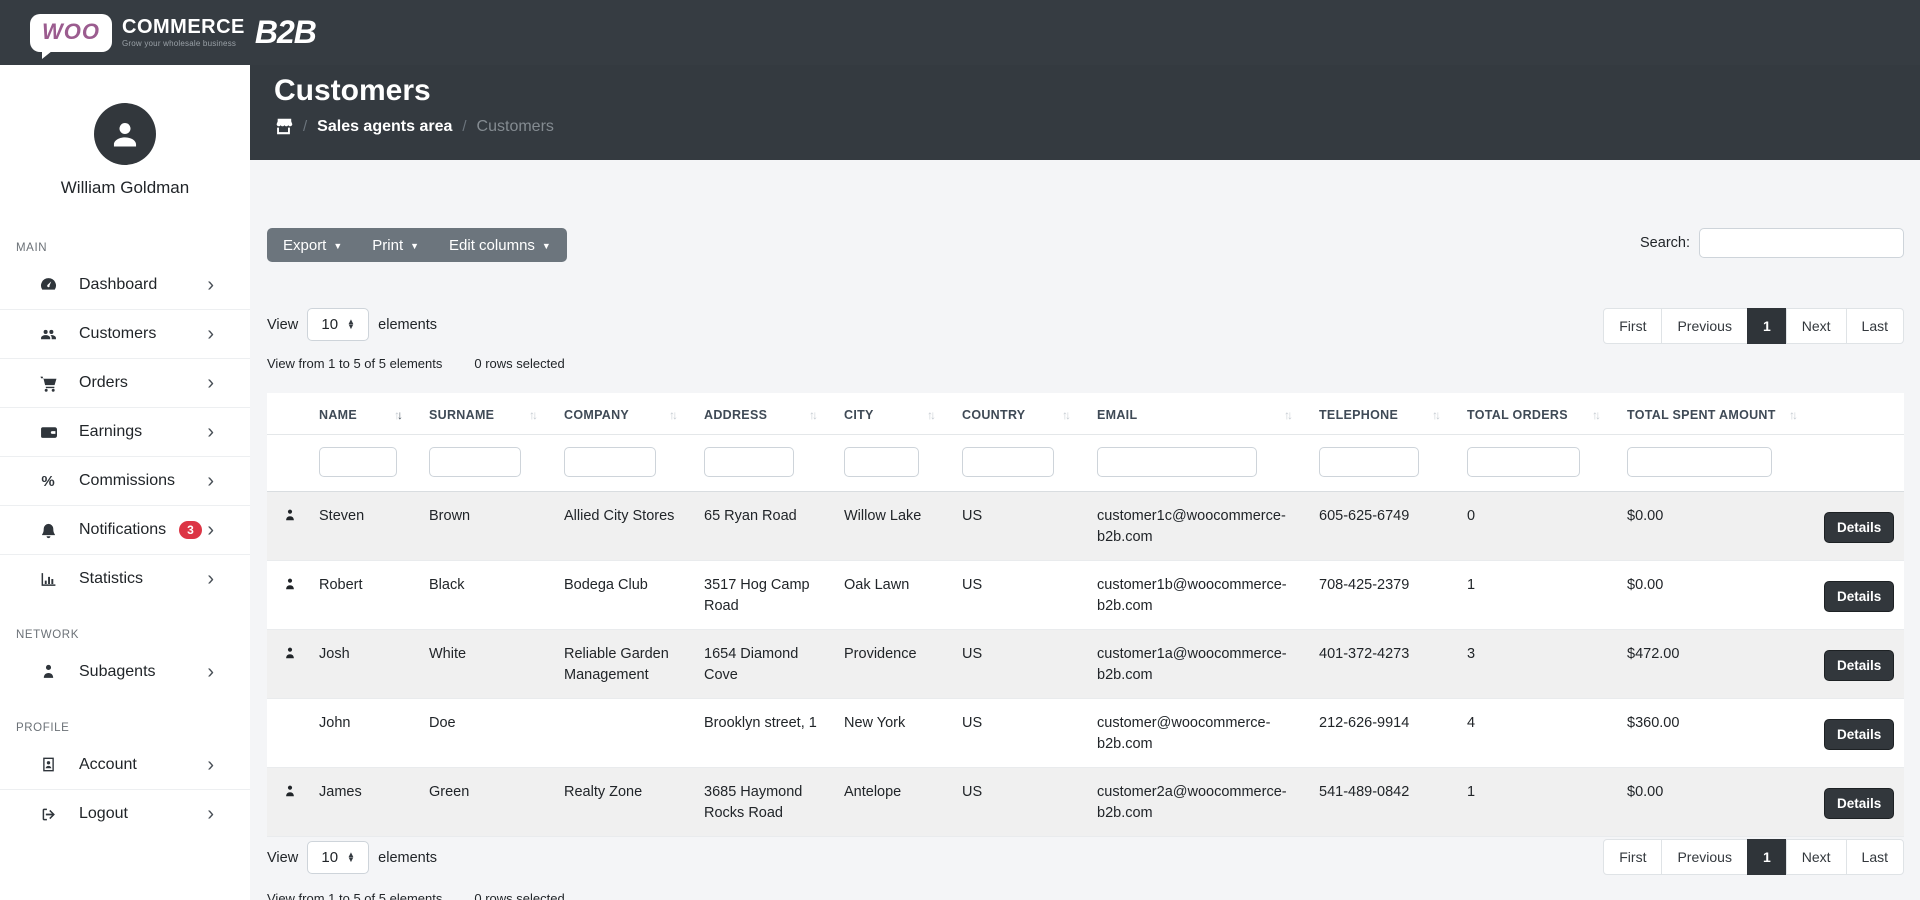 The width and height of the screenshot is (1920, 900). I want to click on cell-city: New York, so click(887, 733).